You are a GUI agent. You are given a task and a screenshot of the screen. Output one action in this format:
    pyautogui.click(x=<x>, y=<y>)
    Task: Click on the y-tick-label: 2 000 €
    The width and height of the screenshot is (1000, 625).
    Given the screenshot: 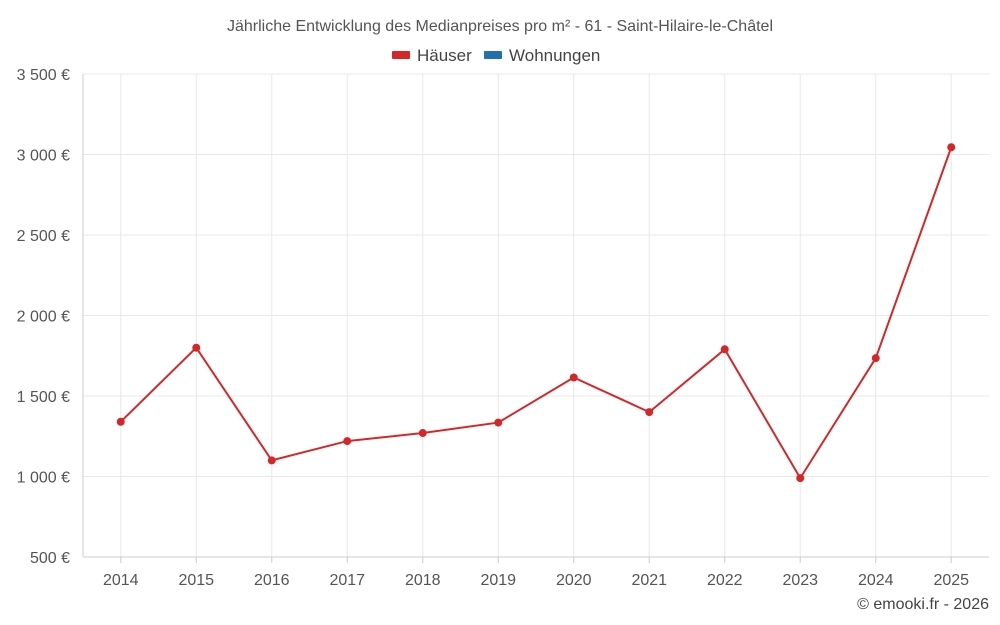 What is the action you would take?
    pyautogui.click(x=43, y=317)
    